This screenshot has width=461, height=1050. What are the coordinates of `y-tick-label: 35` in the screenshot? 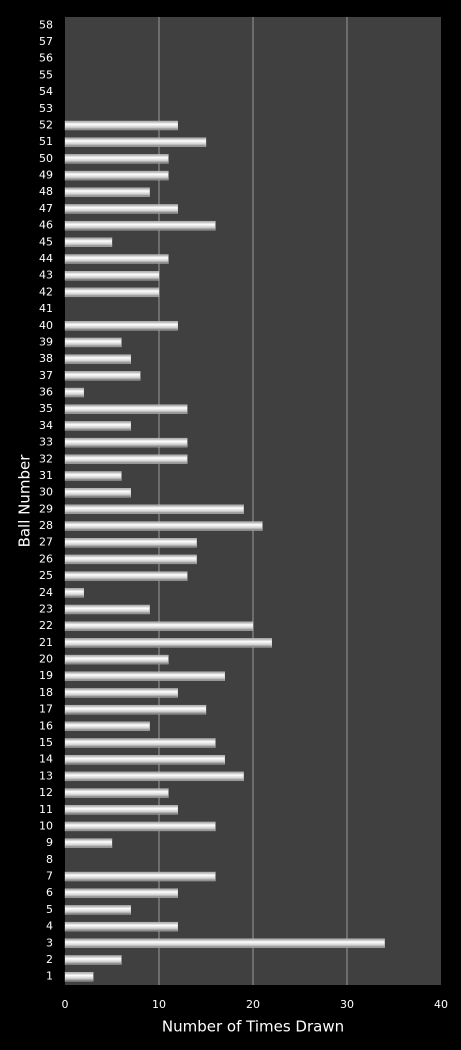 It's located at (46, 408).